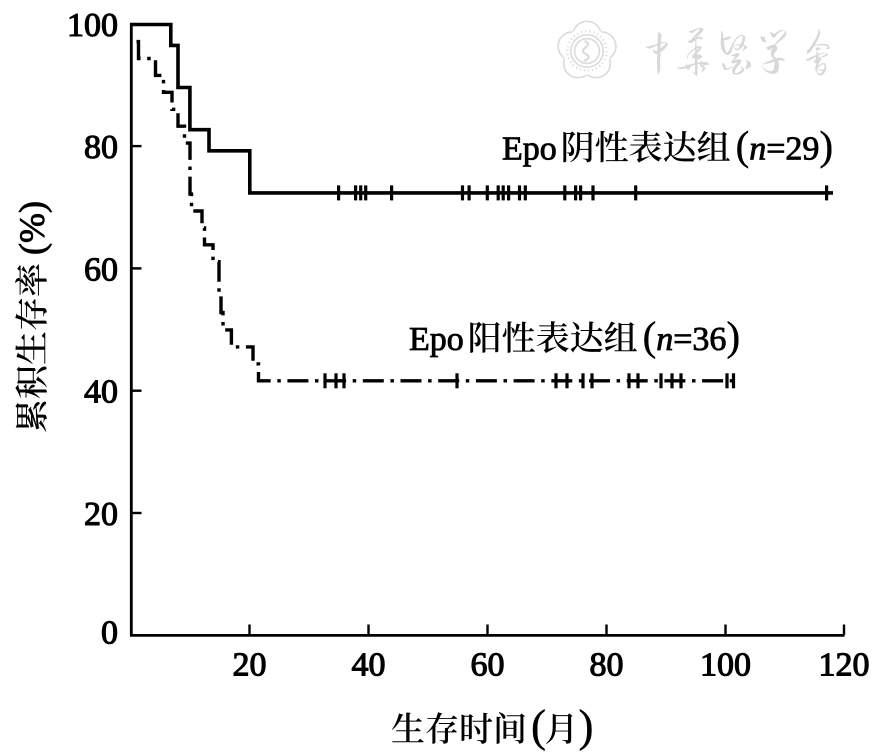  What do you see at coordinates (844, 665) in the screenshot?
I see `svg-text: 120` at bounding box center [844, 665].